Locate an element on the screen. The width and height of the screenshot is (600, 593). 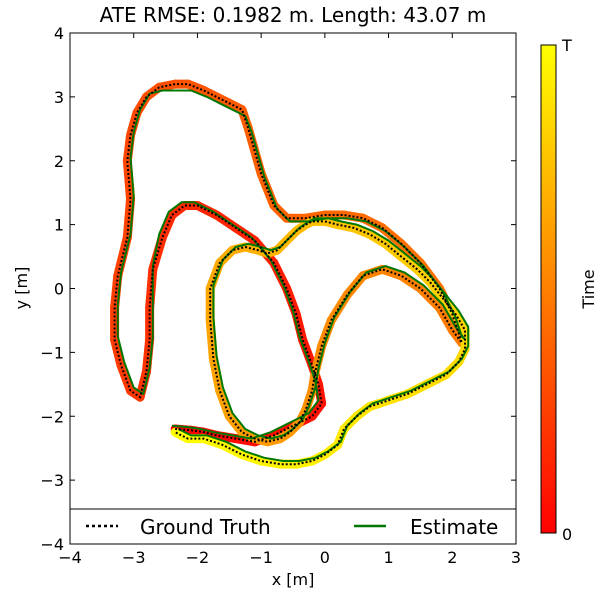
y-axis-label: y [m] is located at coordinates (21, 288).